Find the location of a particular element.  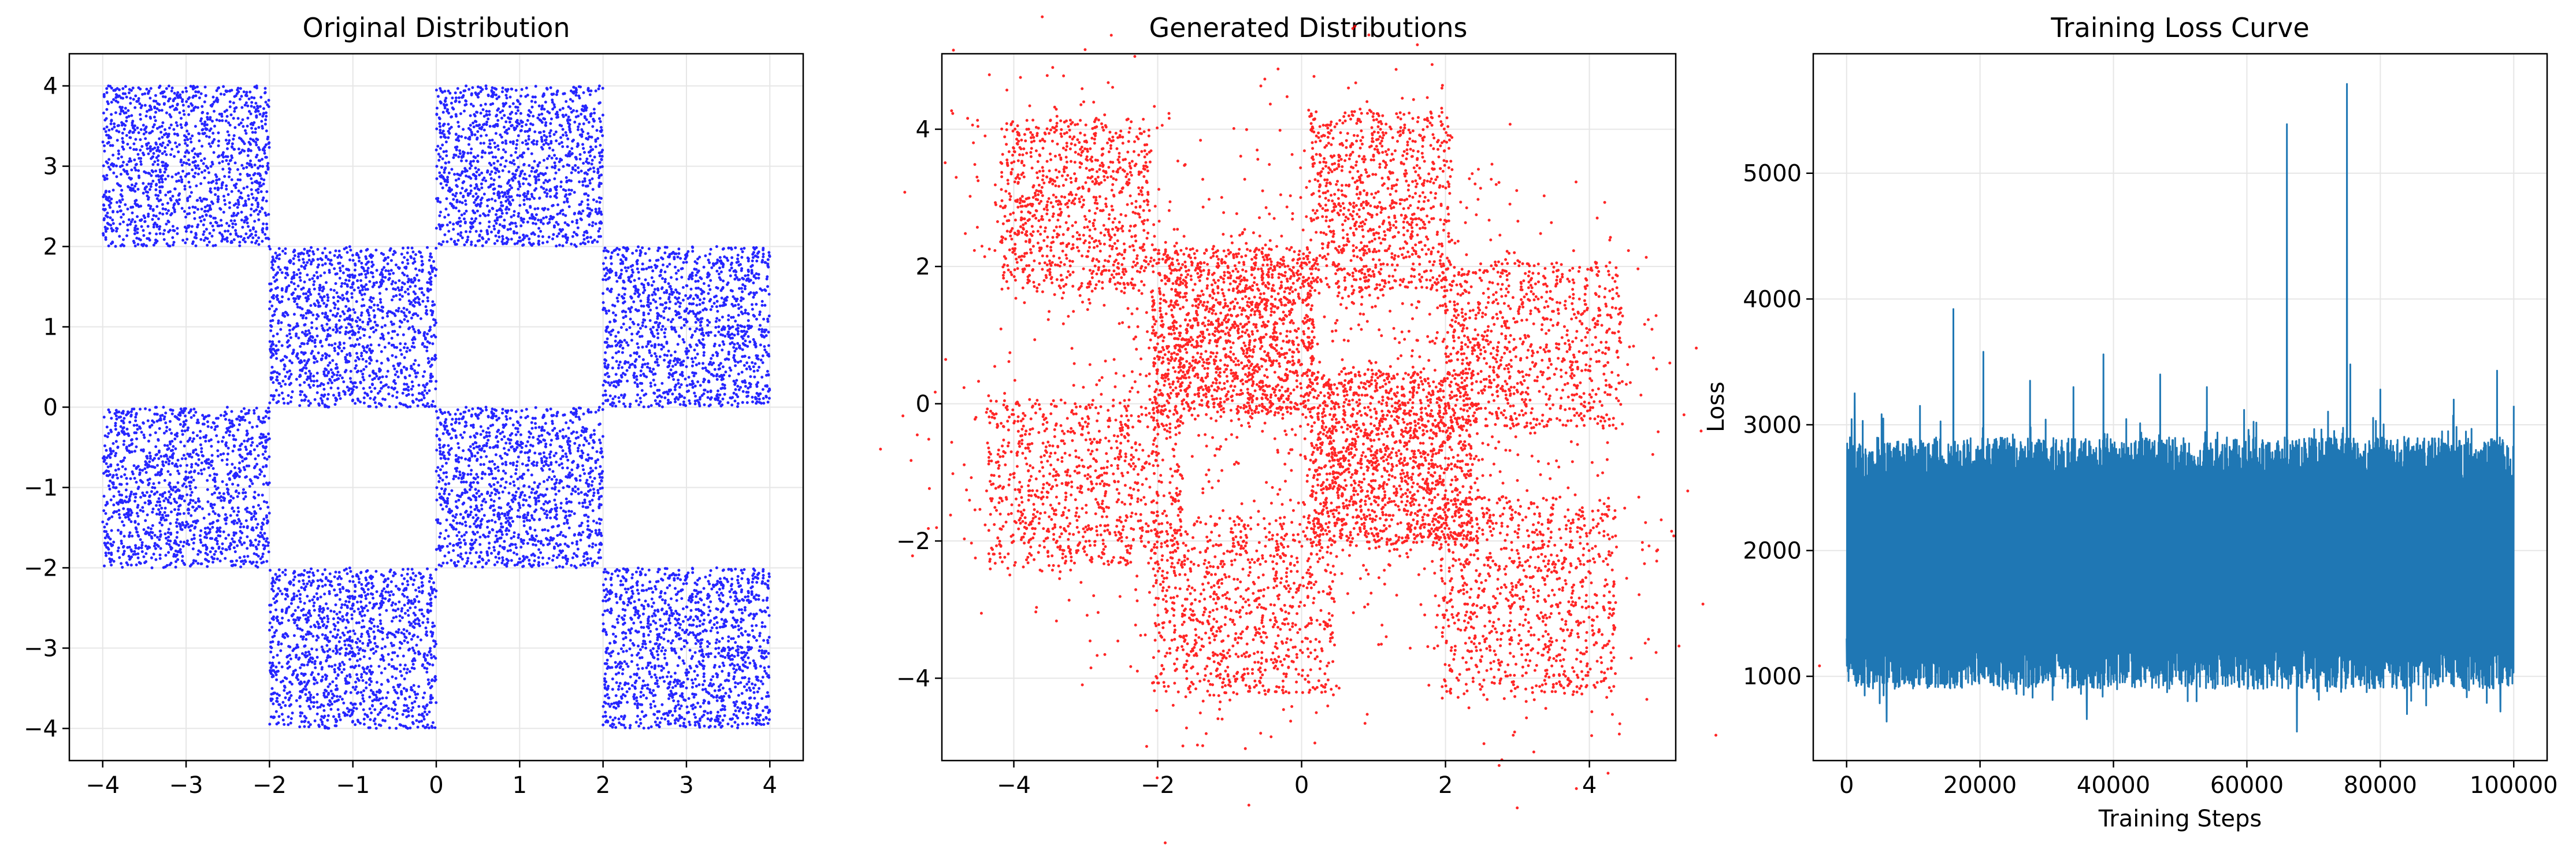

x-tick-label: −1 is located at coordinates (353, 785).